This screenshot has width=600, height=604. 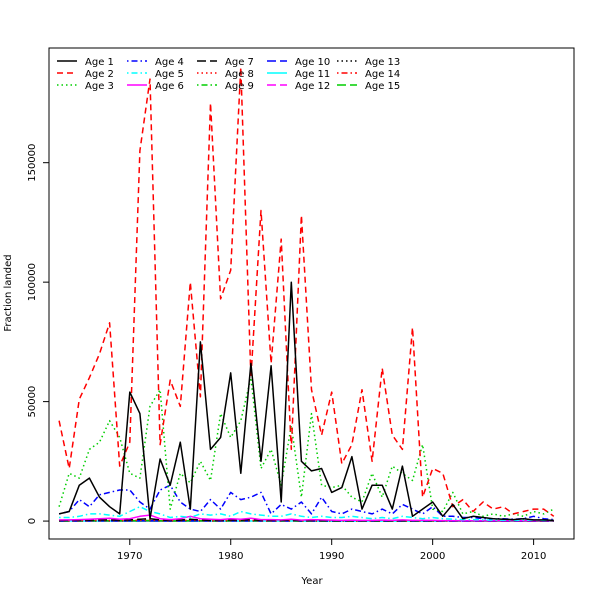 What do you see at coordinates (311, 581) in the screenshot?
I see `x-axis-title: Year` at bounding box center [311, 581].